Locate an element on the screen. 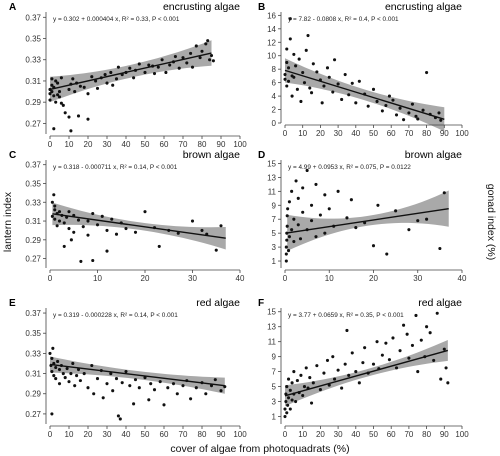  x-tick-label: 10 is located at coordinates (302, 434).